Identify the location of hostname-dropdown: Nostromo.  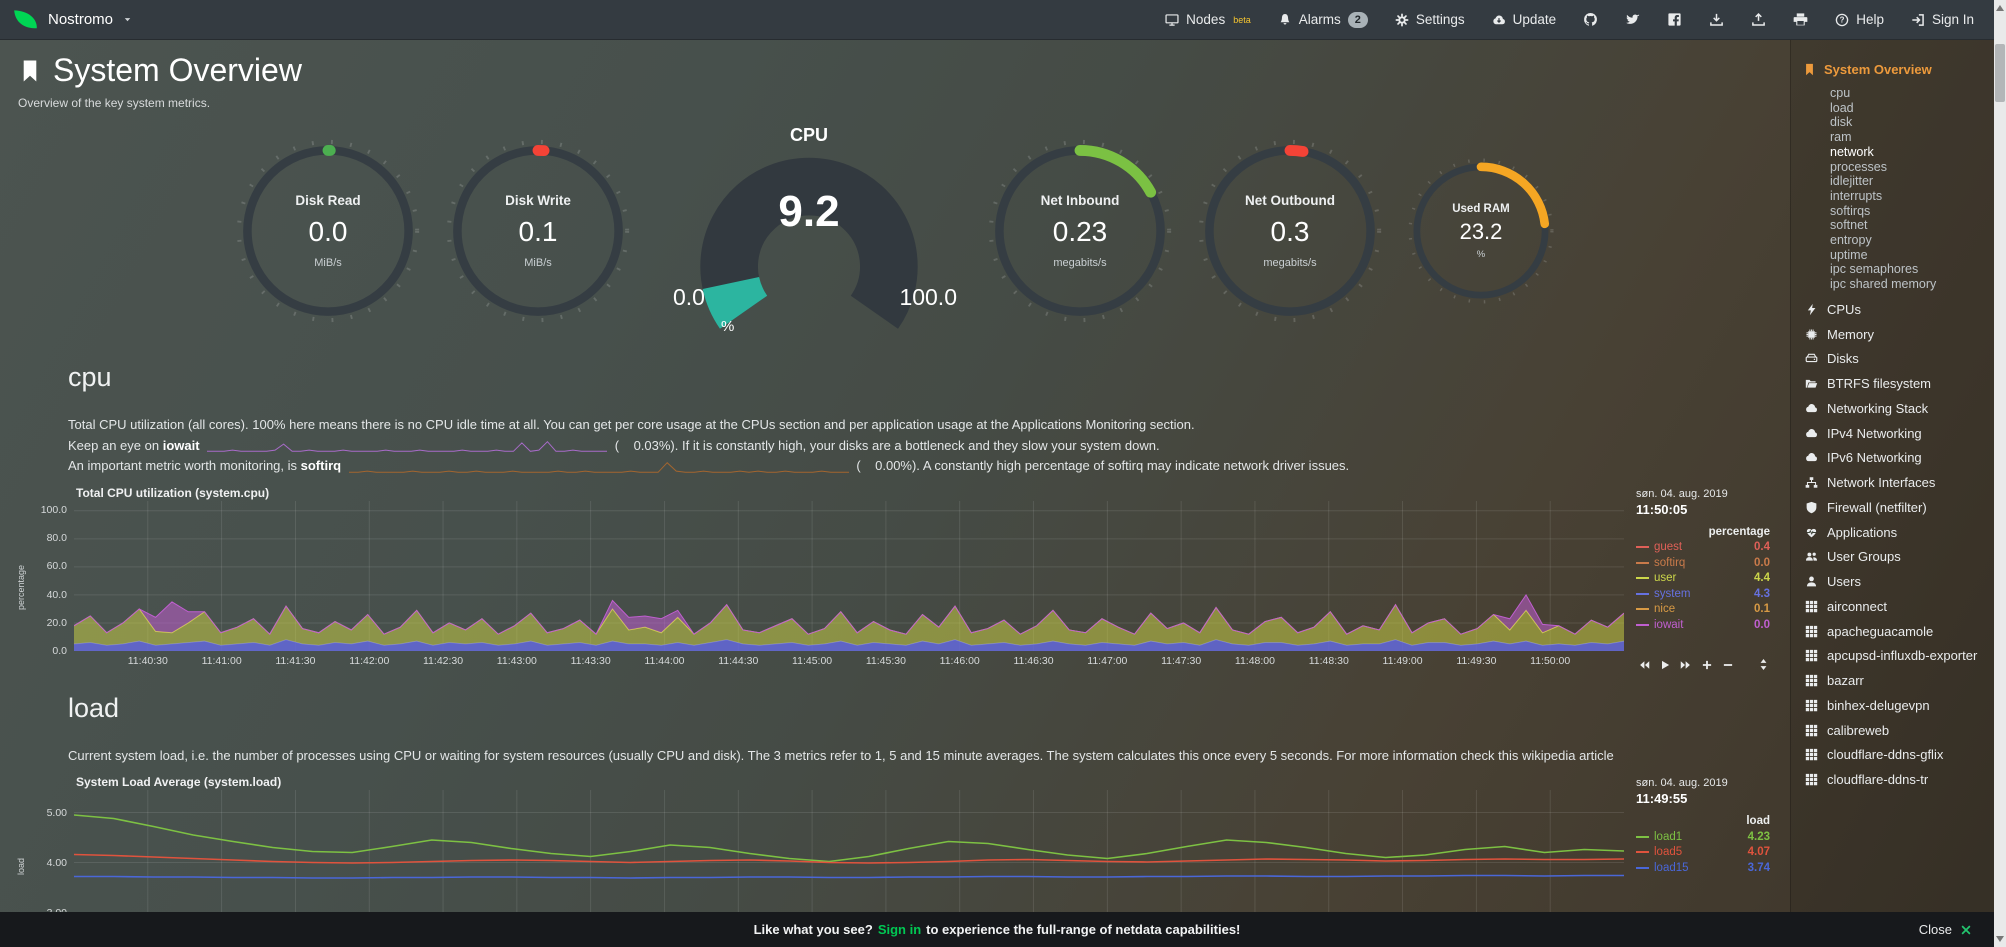
(81, 19).